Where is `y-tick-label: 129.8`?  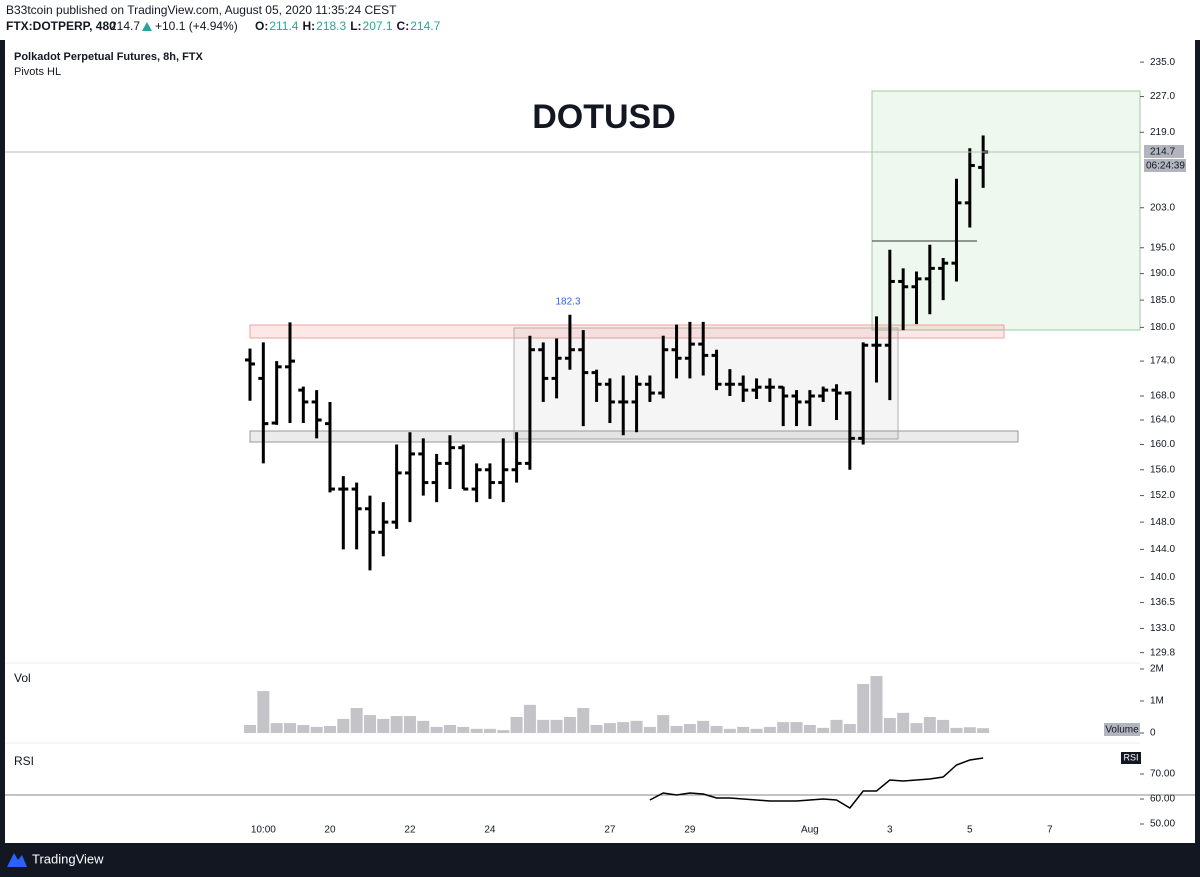 y-tick-label: 129.8 is located at coordinates (1162, 652).